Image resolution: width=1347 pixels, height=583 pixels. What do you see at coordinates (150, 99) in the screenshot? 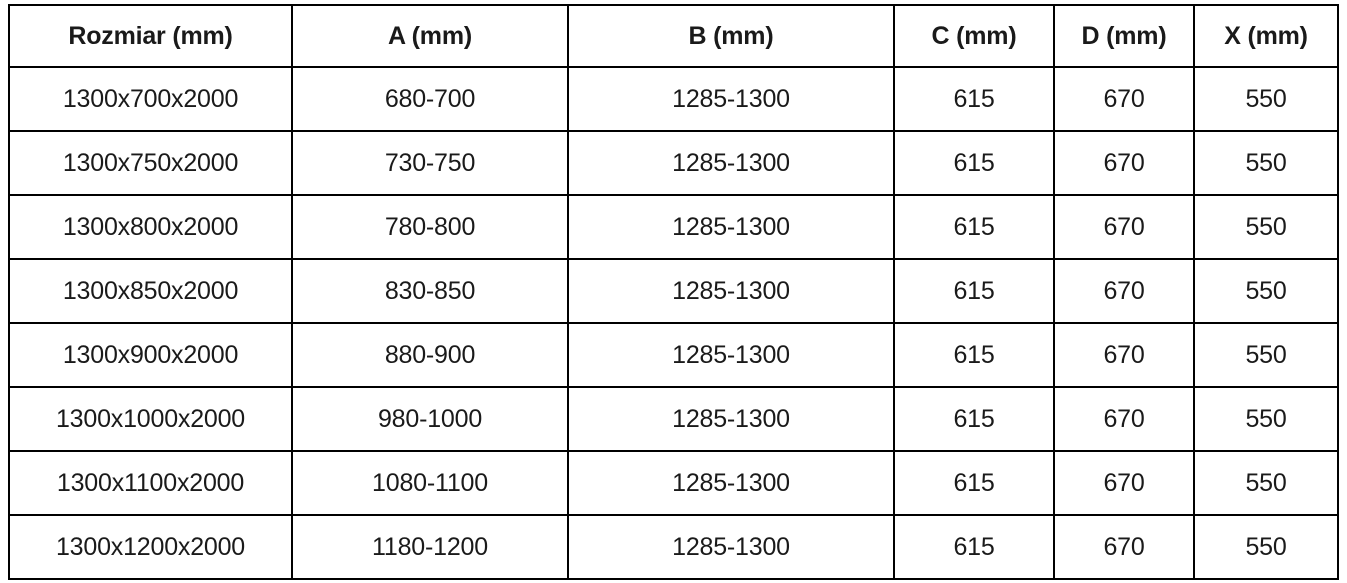
I see `cell-size: 1300x700x2000` at bounding box center [150, 99].